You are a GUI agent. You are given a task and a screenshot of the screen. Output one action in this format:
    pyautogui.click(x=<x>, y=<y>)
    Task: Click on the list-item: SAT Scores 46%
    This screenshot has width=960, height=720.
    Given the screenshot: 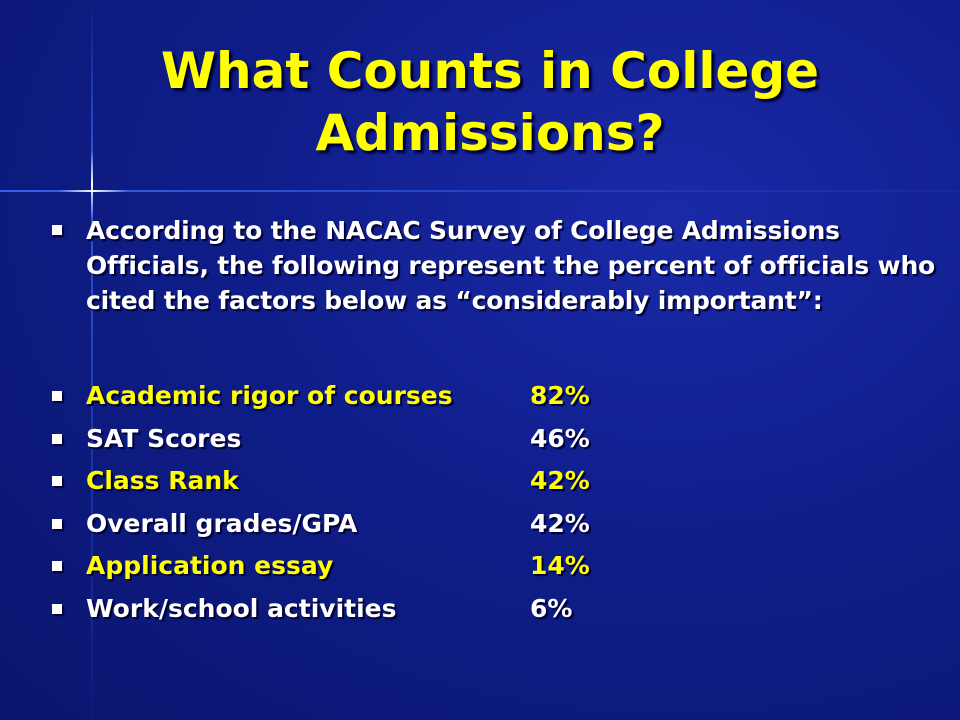 What is the action you would take?
    pyautogui.click(x=492, y=442)
    